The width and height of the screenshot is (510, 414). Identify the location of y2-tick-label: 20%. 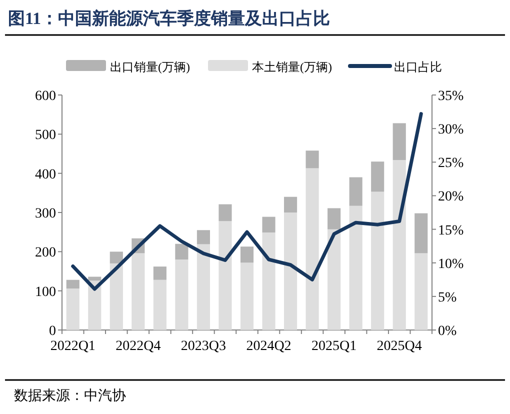
(451, 197).